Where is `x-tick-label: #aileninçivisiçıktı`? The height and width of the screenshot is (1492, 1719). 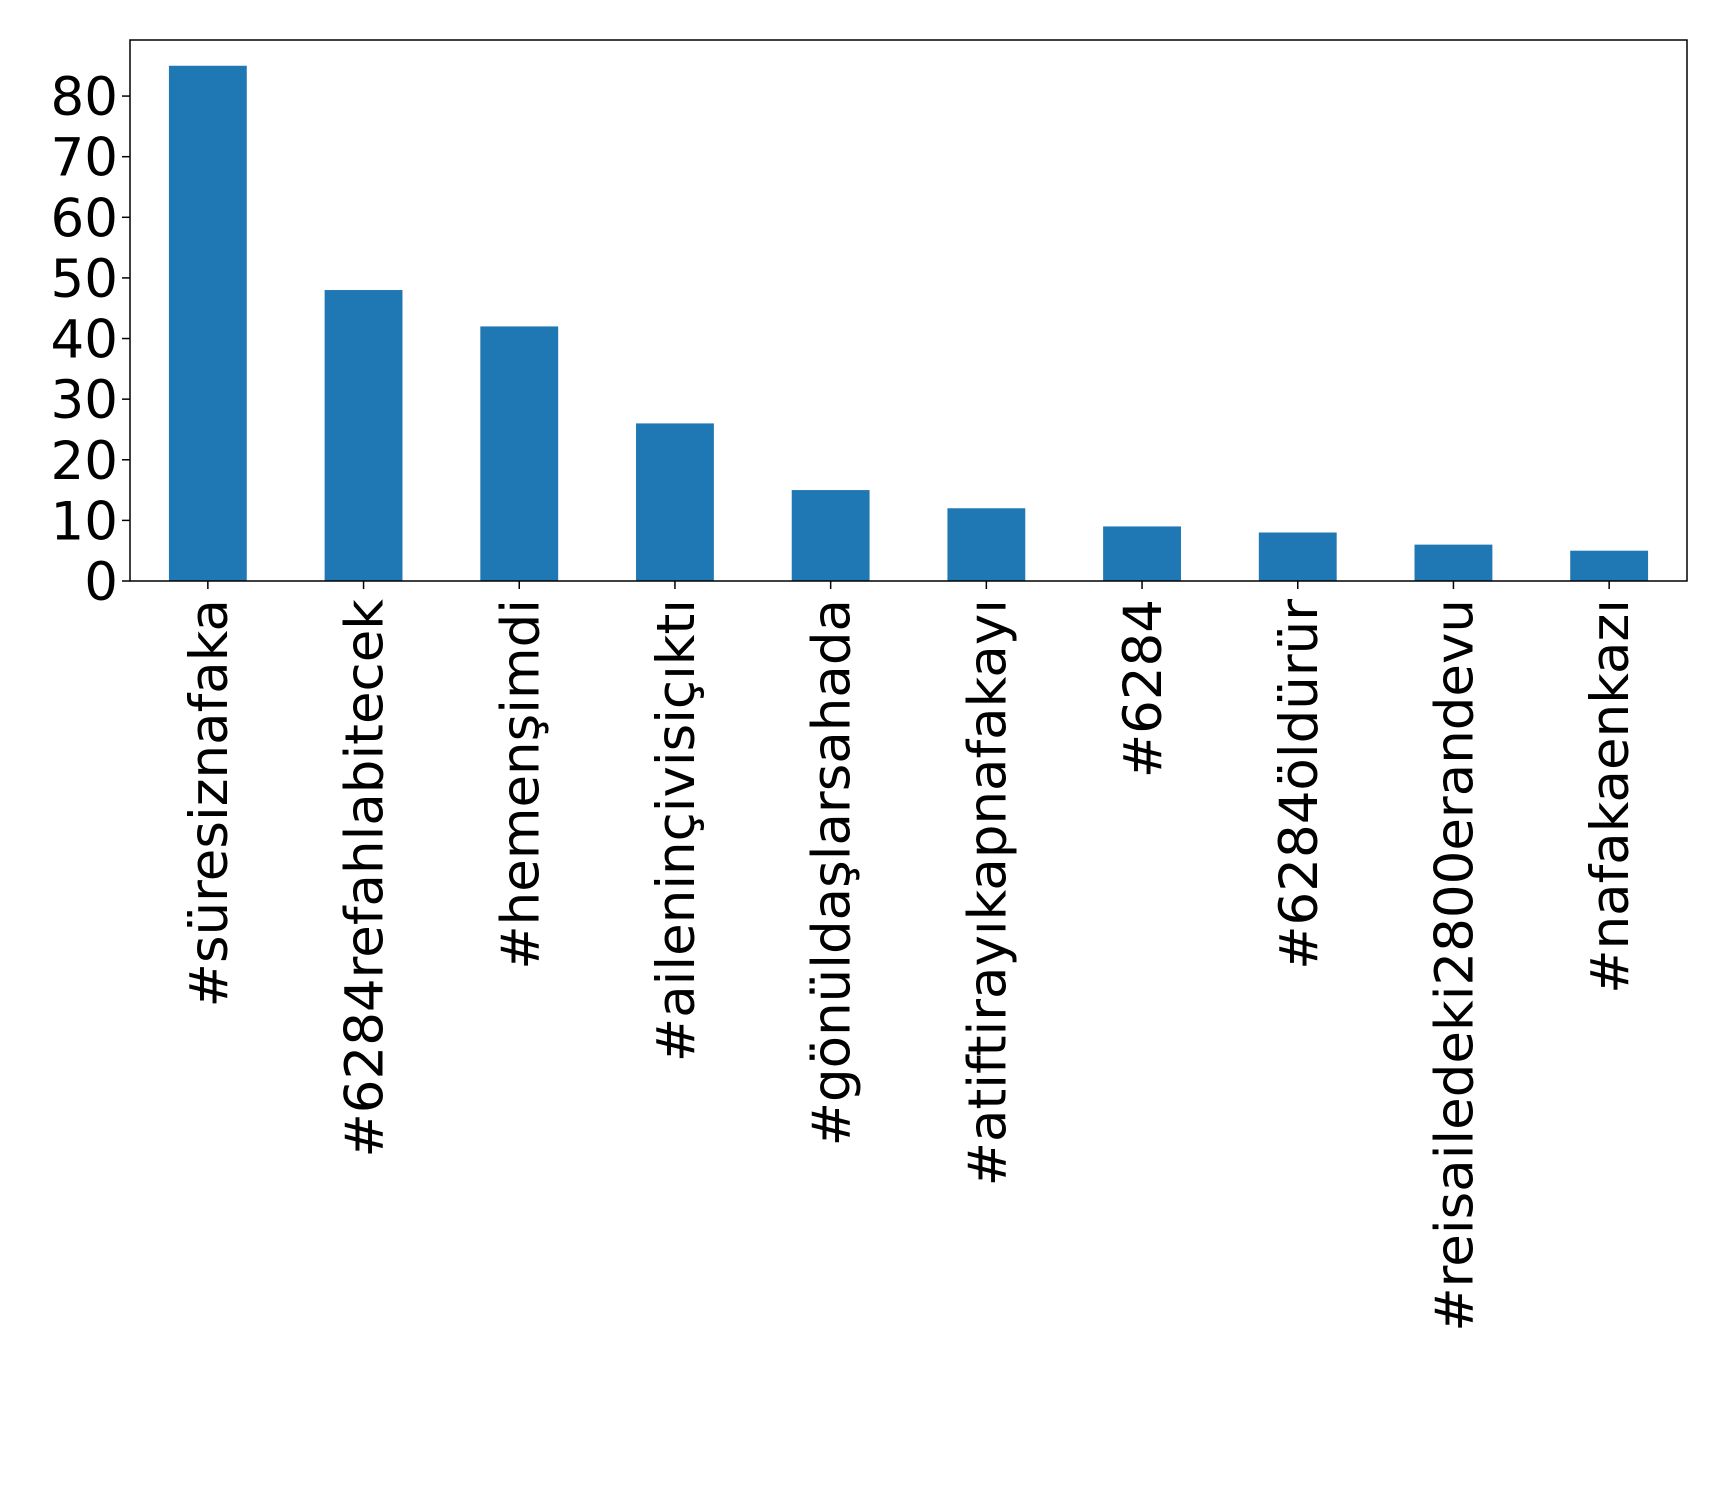
x-tick-label: #aileninçivisiçıktı is located at coordinates (676, 830).